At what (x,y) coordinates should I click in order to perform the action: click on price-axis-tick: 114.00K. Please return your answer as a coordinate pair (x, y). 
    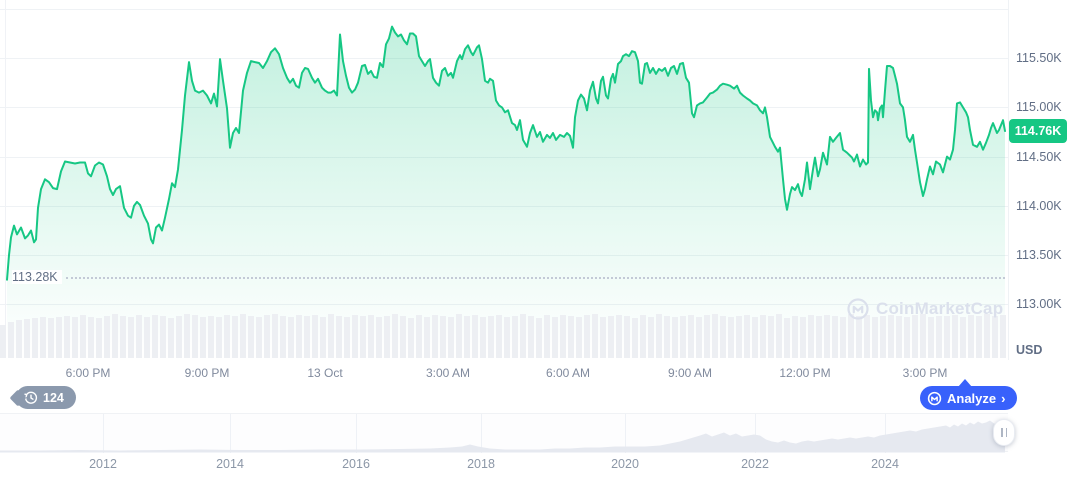
    Looking at the image, I should click on (1039, 205).